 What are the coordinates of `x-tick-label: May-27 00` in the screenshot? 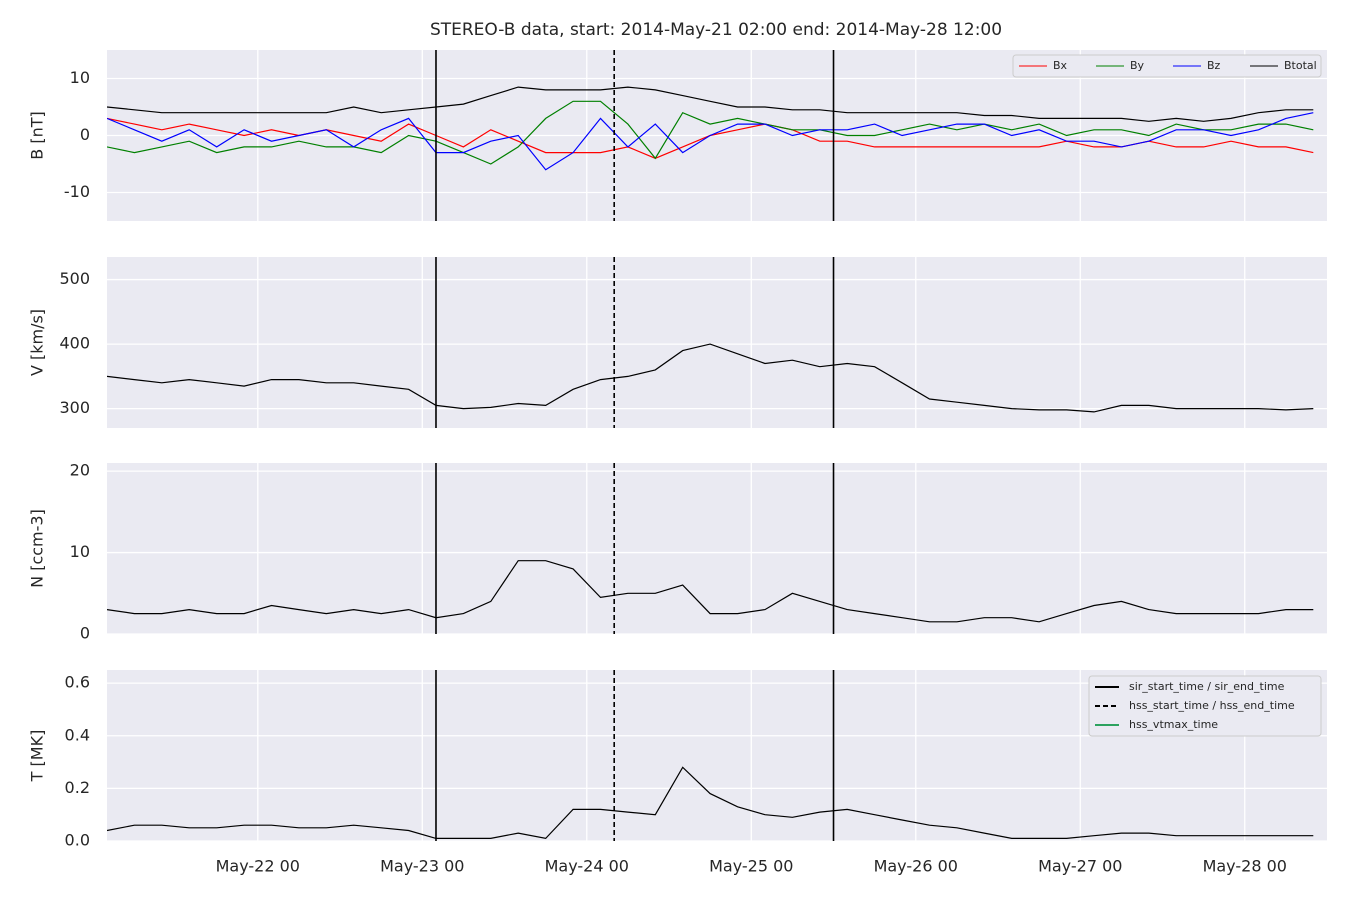 It's located at (1080, 866).